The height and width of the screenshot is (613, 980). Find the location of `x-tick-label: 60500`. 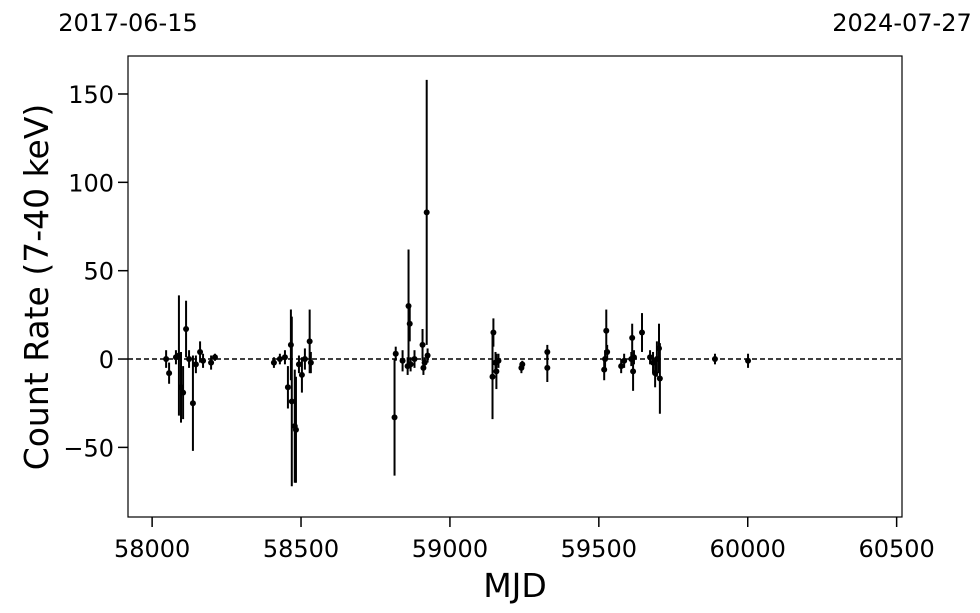

x-tick-label: 60500 is located at coordinates (896, 549).